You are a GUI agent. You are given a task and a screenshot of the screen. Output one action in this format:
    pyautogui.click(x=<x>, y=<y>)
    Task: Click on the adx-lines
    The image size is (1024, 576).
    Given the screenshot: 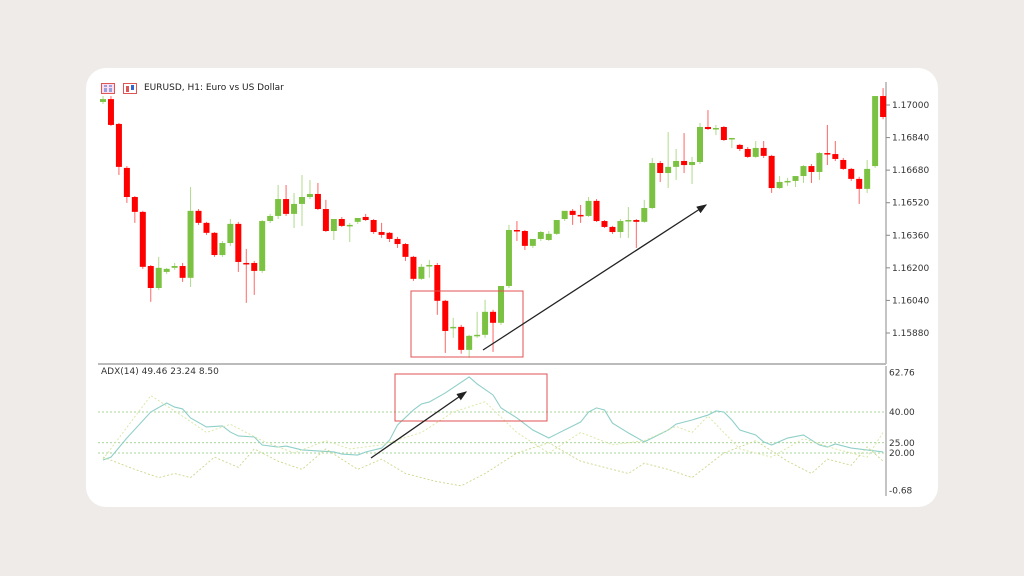 What is the action you would take?
    pyautogui.click(x=493, y=431)
    